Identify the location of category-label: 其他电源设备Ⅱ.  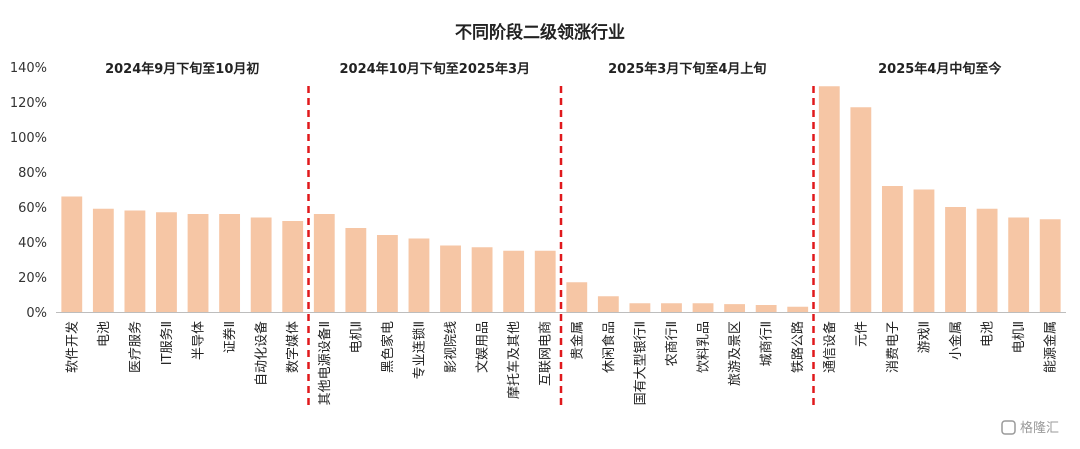
(325, 363).